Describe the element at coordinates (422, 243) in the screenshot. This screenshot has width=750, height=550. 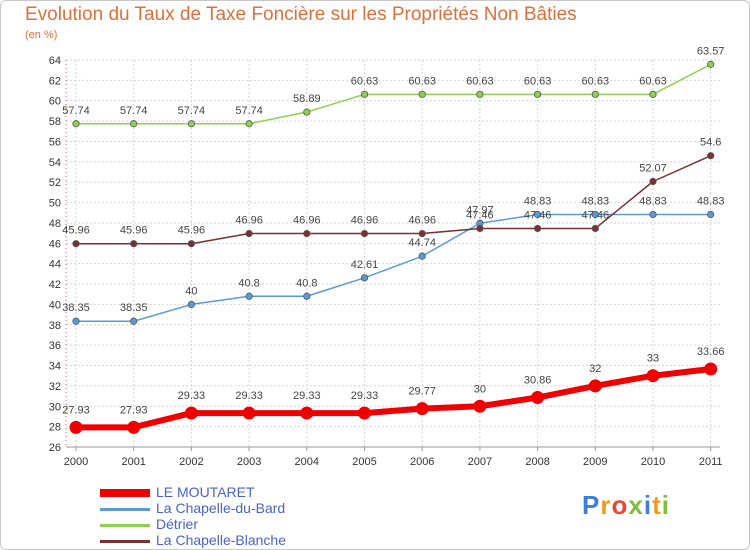
I see `data-label: 44.74` at that location.